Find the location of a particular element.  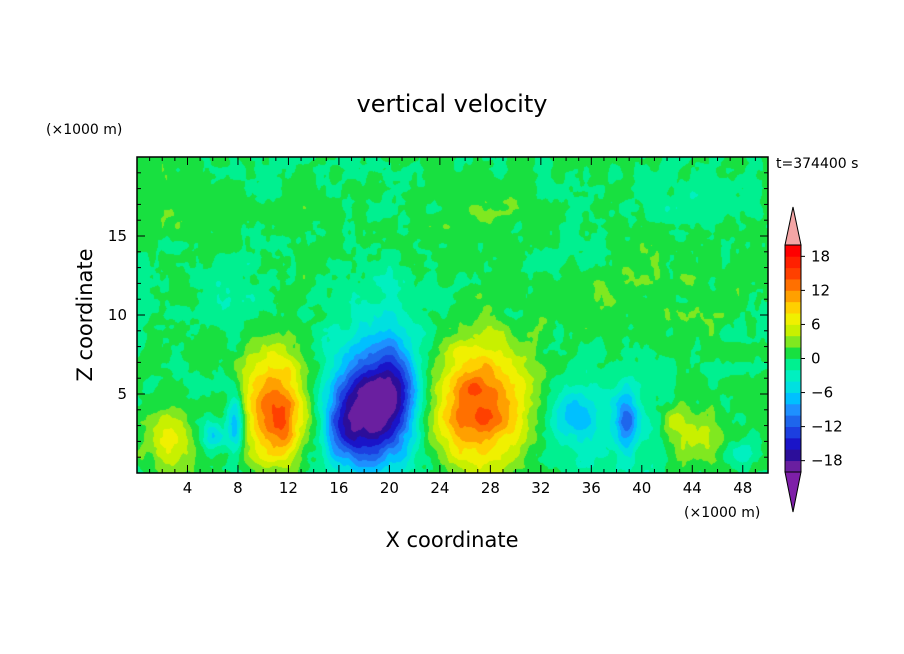

colorbar-tick-label: 0 is located at coordinates (816, 359).